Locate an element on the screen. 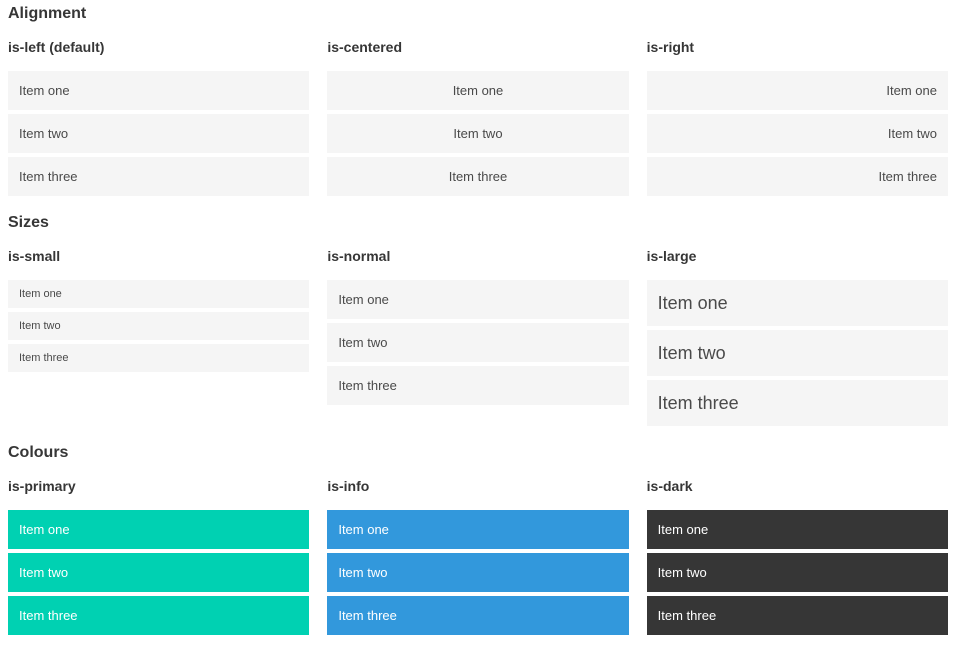 The height and width of the screenshot is (654, 960). column-label-is-info: is-info is located at coordinates (348, 486).